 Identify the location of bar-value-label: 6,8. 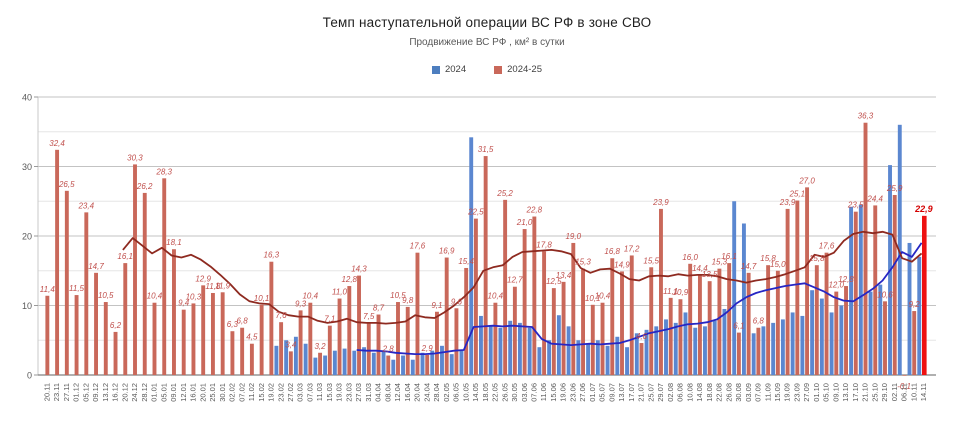
(243, 321).